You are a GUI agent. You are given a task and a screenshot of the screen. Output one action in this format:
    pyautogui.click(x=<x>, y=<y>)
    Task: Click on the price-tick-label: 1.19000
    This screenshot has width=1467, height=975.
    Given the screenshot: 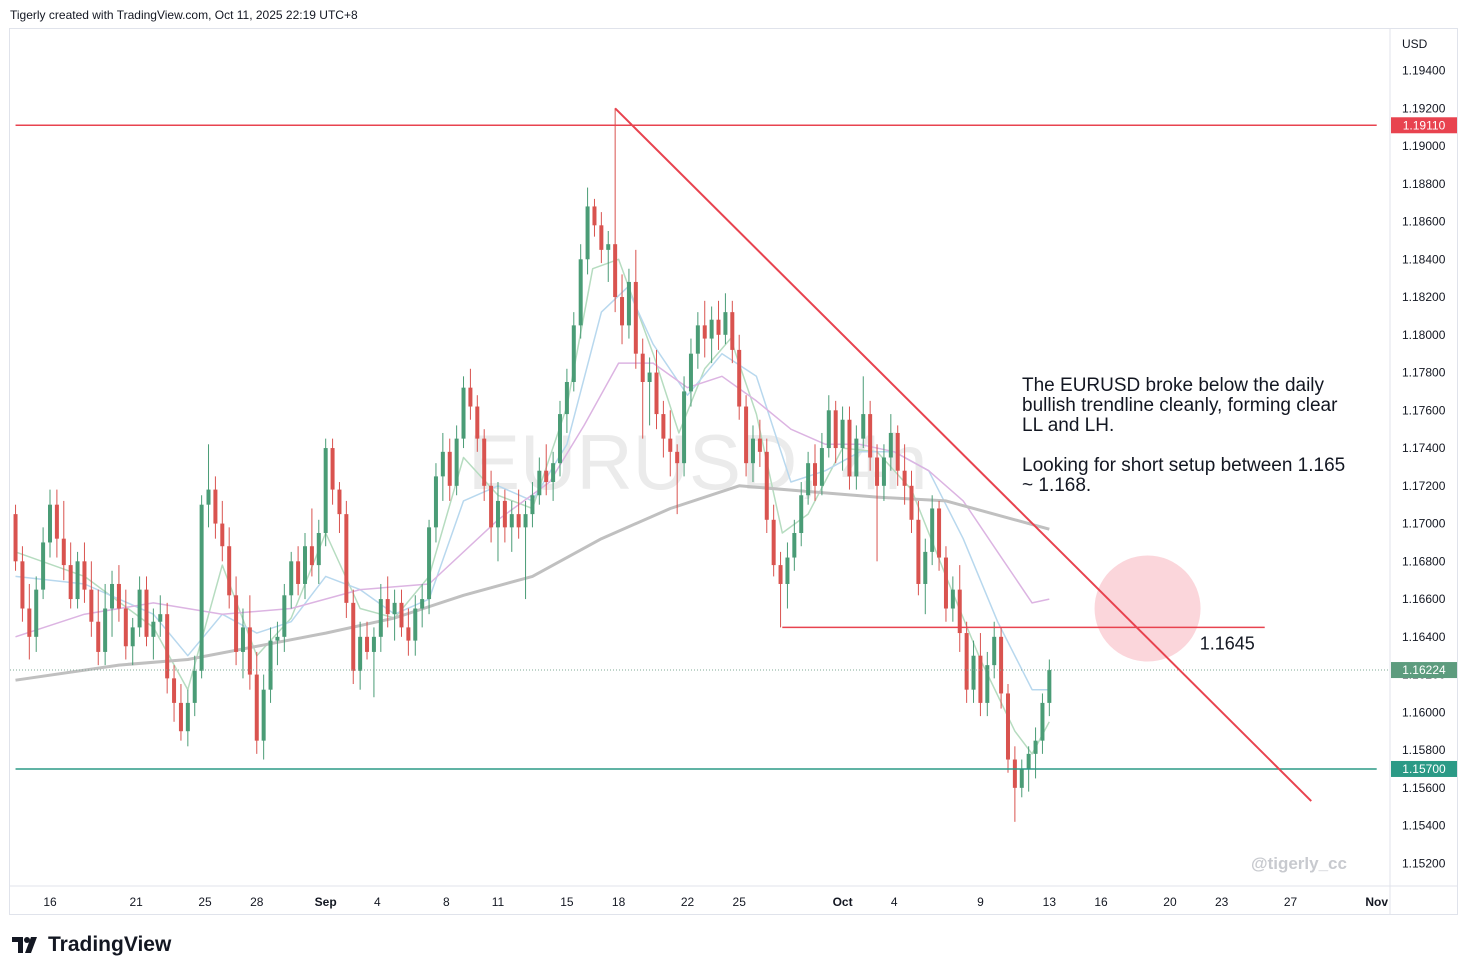 What is the action you would take?
    pyautogui.click(x=1424, y=146)
    